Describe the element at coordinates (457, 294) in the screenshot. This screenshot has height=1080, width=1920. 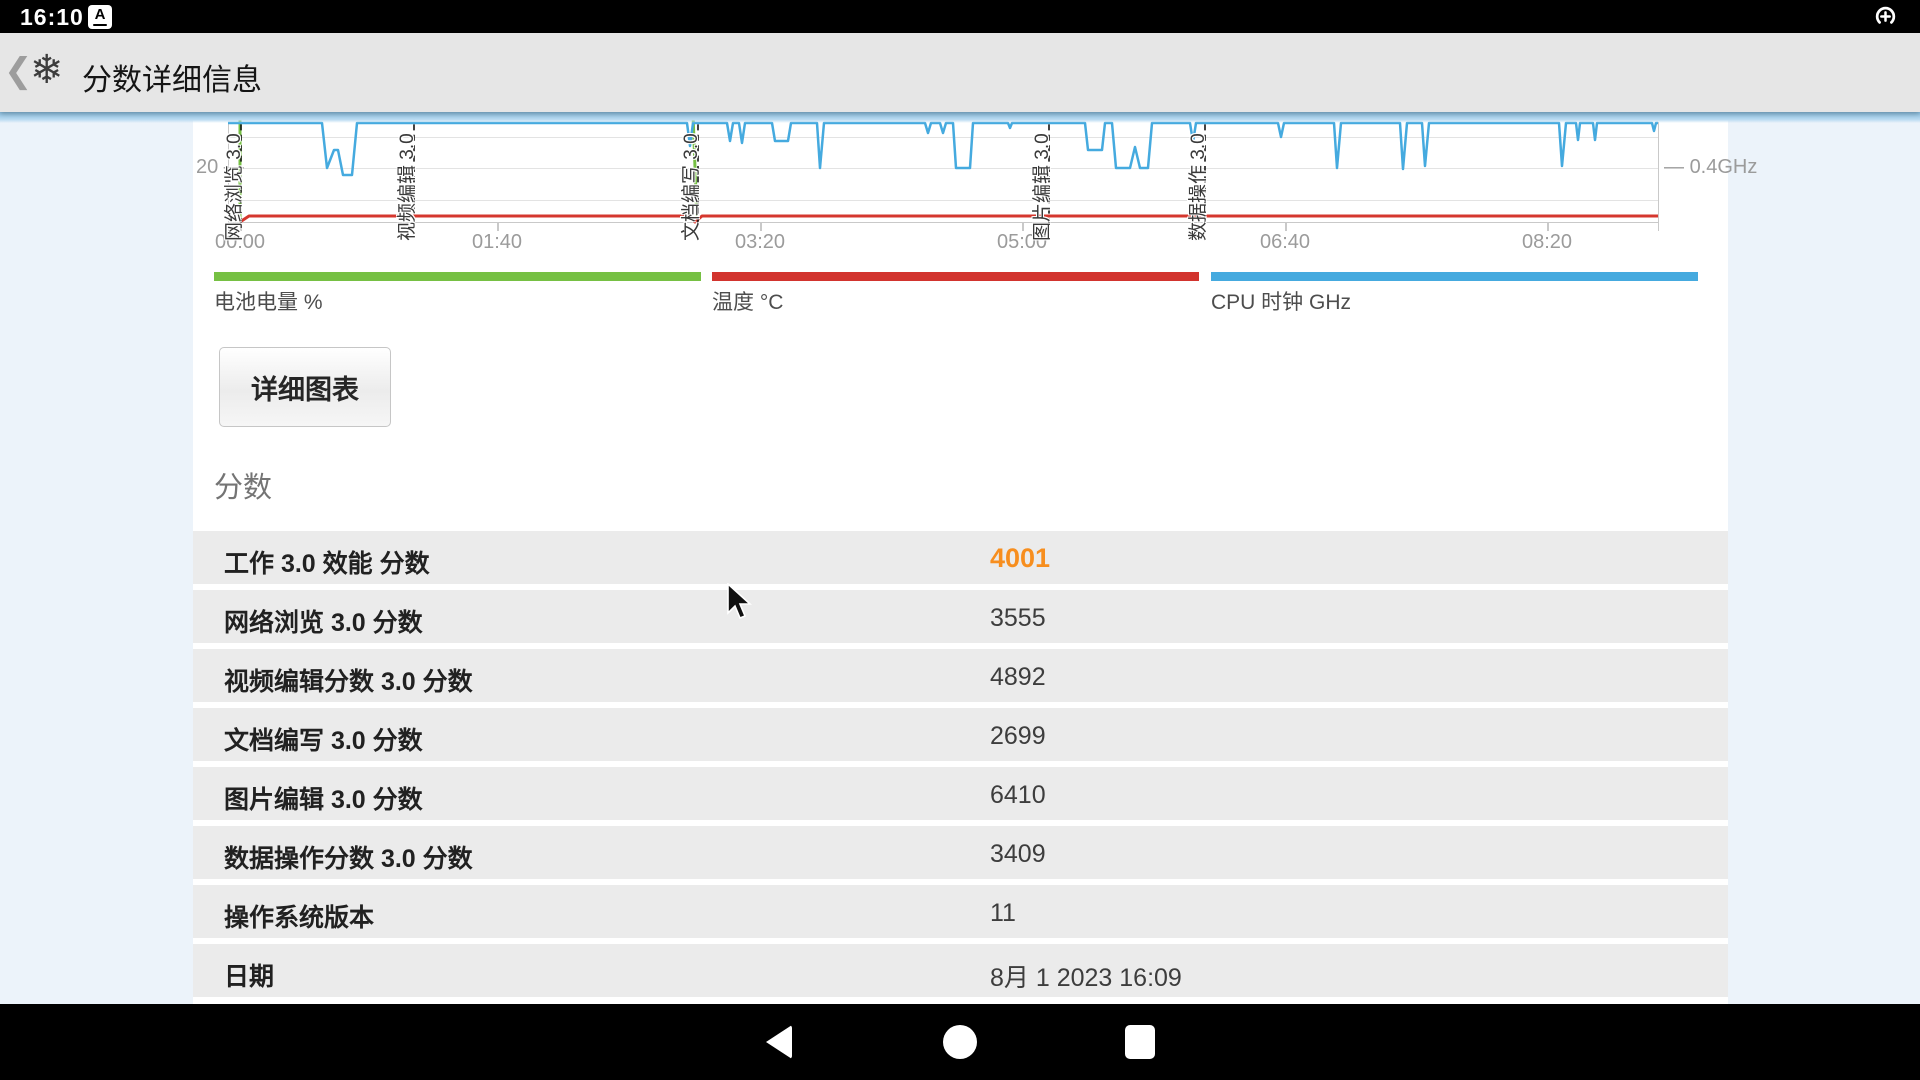
I see `legend-item: 电池电量 %` at that location.